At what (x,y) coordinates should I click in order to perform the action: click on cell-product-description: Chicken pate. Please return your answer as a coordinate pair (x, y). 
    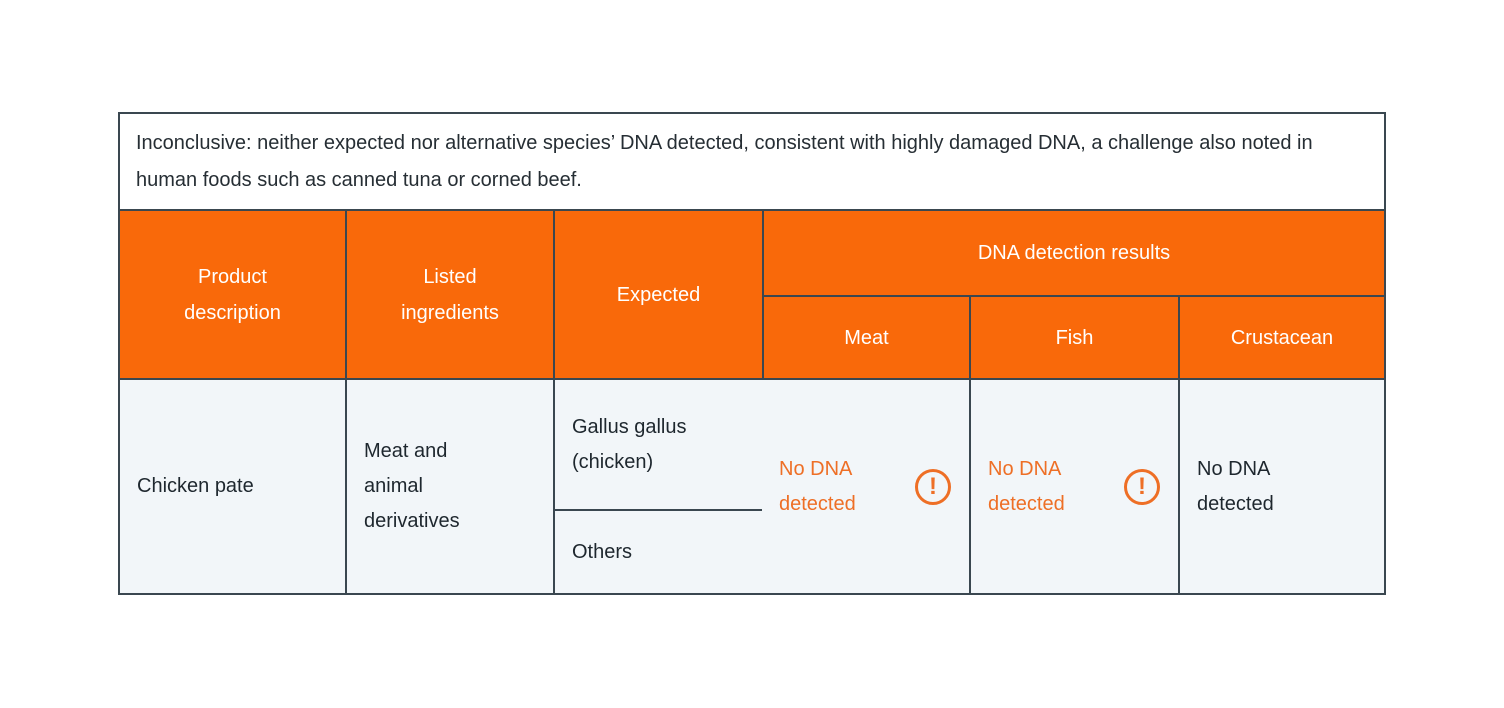
    Looking at the image, I should click on (232, 486).